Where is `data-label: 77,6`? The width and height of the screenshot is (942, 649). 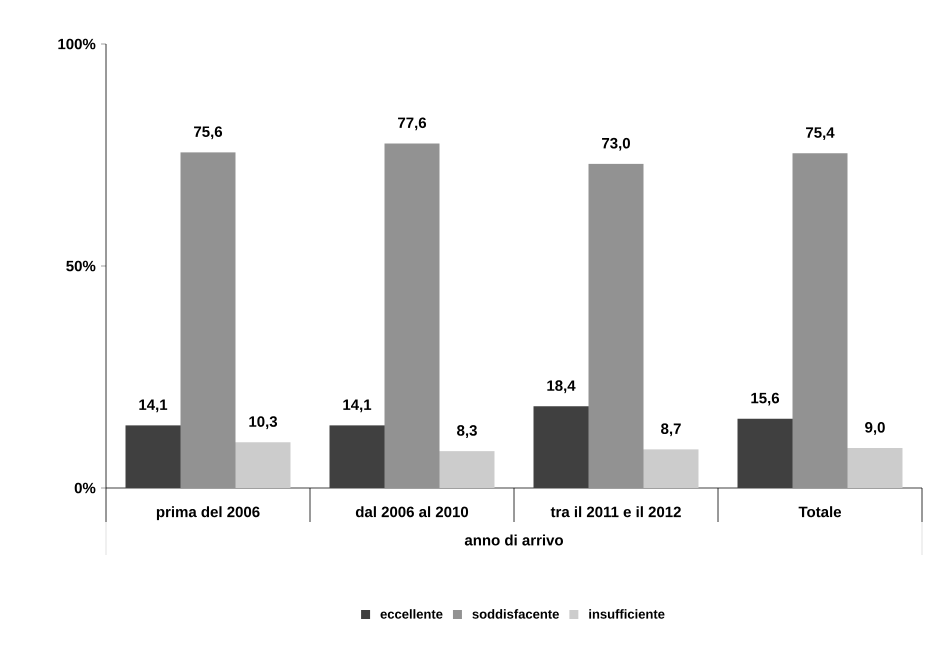
data-label: 77,6 is located at coordinates (412, 123).